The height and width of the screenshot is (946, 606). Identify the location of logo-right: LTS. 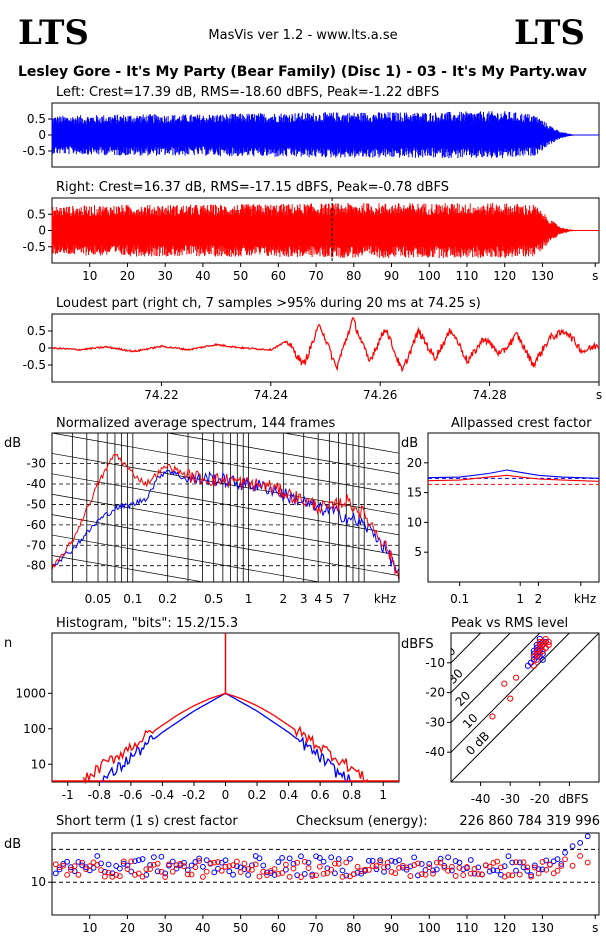
(549, 33).